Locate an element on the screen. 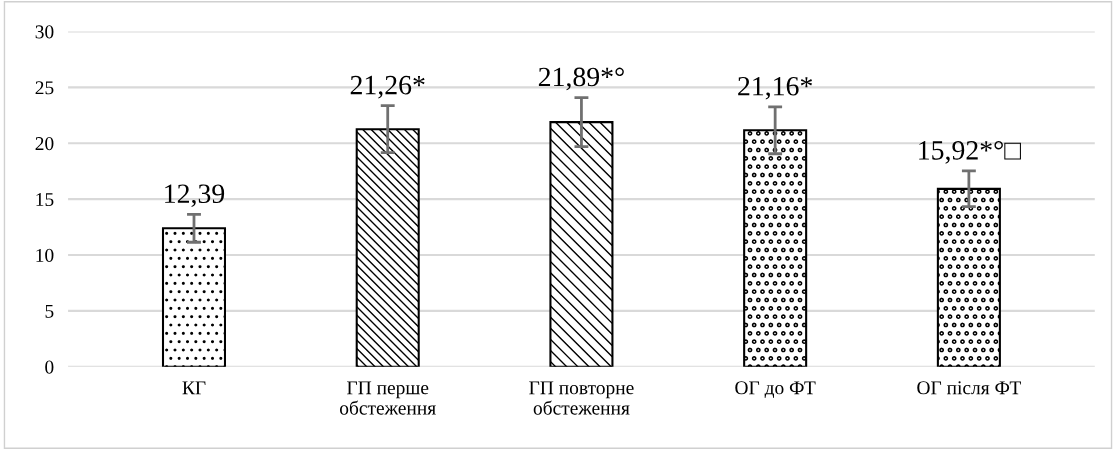  x-tick-label: ОГ після ФТ is located at coordinates (969, 388).